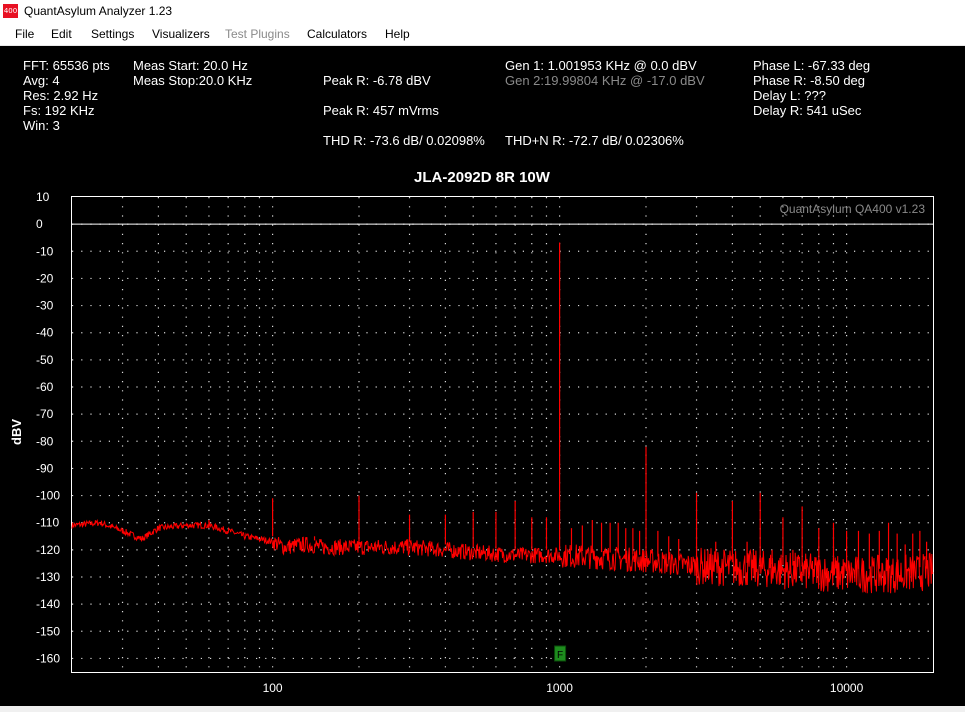  Describe the element at coordinates (45, 387) in the screenshot. I see `y-tick-label: -60` at that location.